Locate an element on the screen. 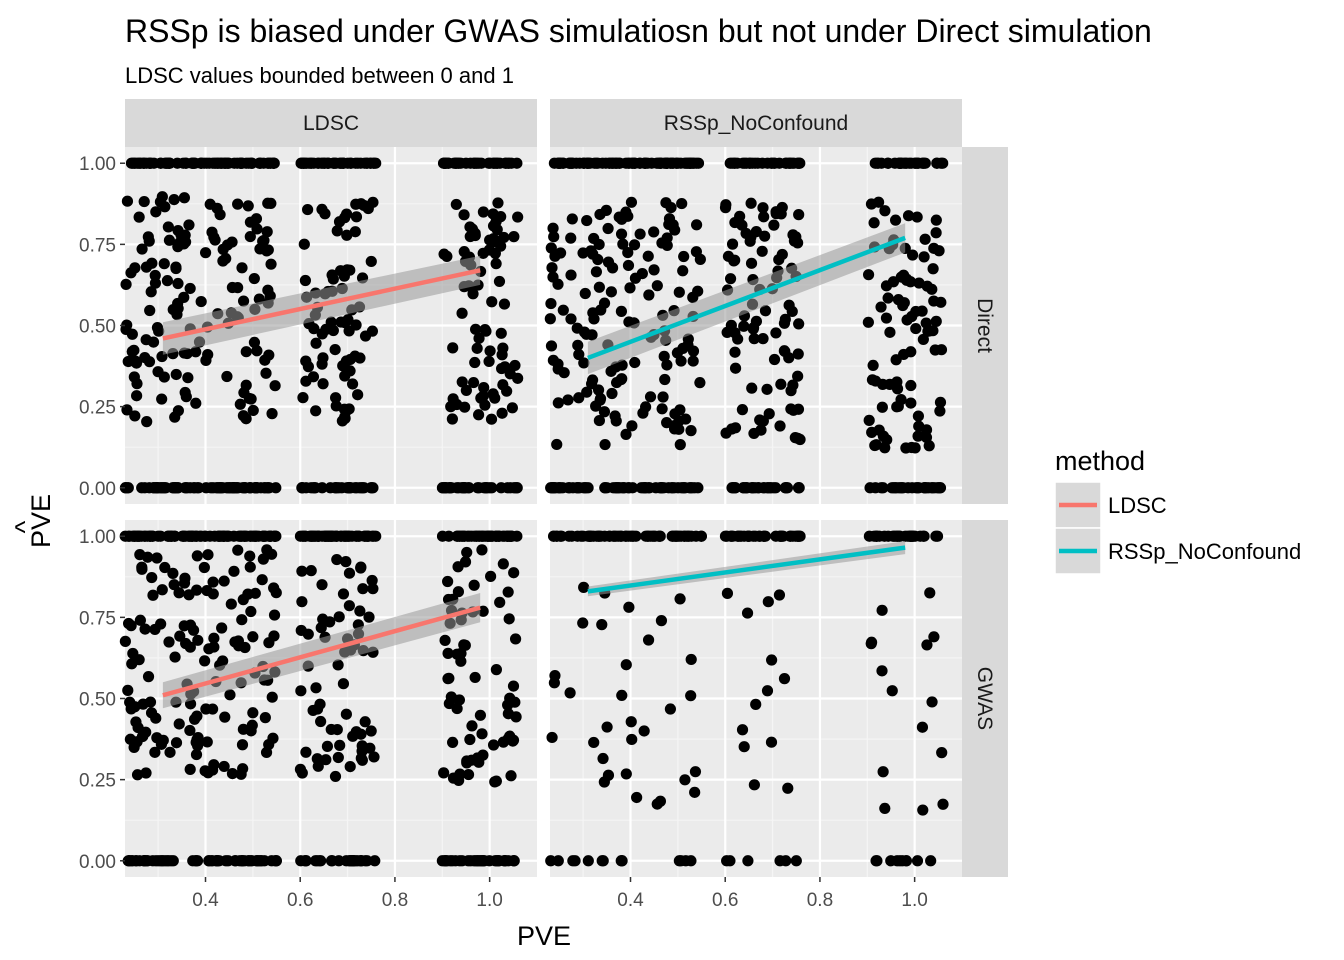 Image resolution: width=1344 pixels, height=960 pixels. legend-label: LDSC is located at coordinates (1137, 505).